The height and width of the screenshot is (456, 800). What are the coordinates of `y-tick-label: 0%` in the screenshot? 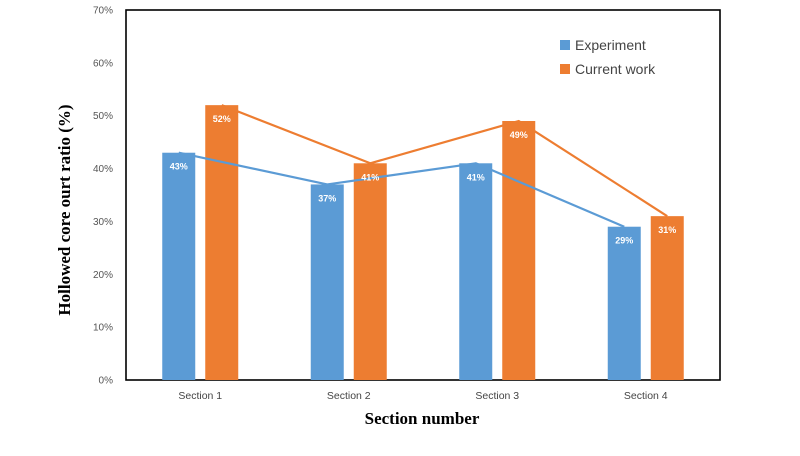 It's located at (106, 381).